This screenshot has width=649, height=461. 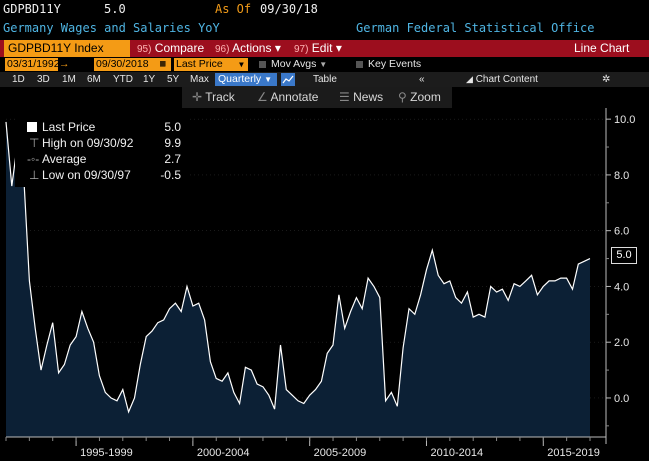 What do you see at coordinates (69, 127) in the screenshot?
I see `legend-label-last-price: Last Price` at bounding box center [69, 127].